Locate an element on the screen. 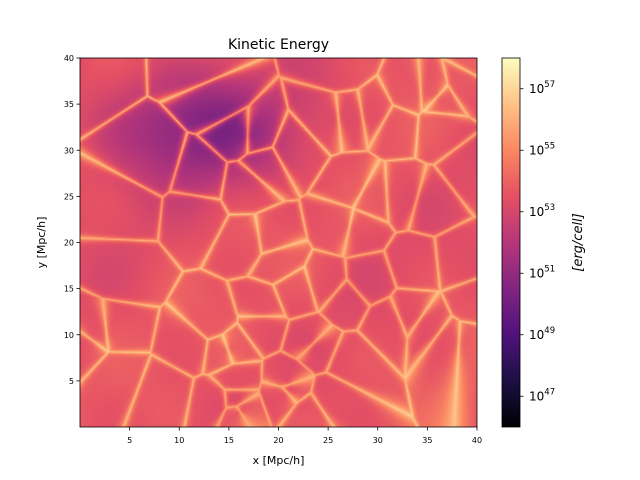 The height and width of the screenshot is (480, 640). y-tick-label: 5 is located at coordinates (71, 381).